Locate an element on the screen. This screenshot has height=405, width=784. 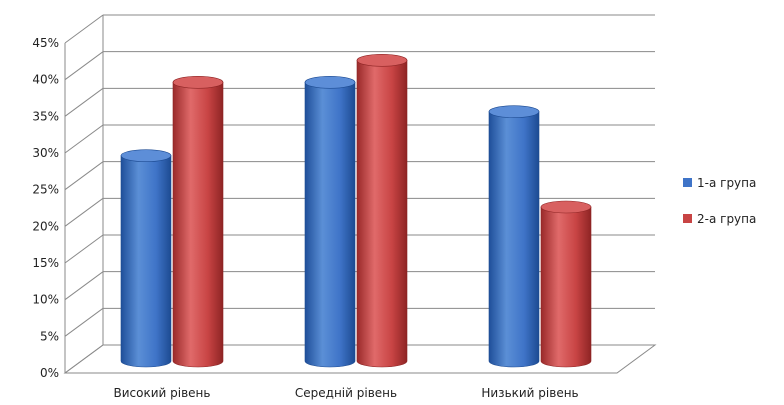
y-tick-label: 40% is located at coordinates (45, 80).